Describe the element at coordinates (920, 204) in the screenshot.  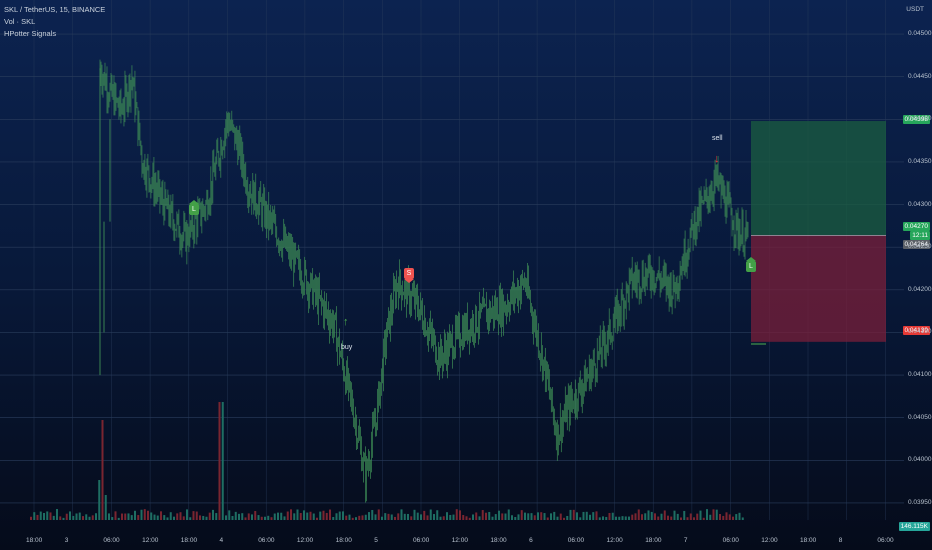
I see `price-tick-label: 0.04300` at that location.